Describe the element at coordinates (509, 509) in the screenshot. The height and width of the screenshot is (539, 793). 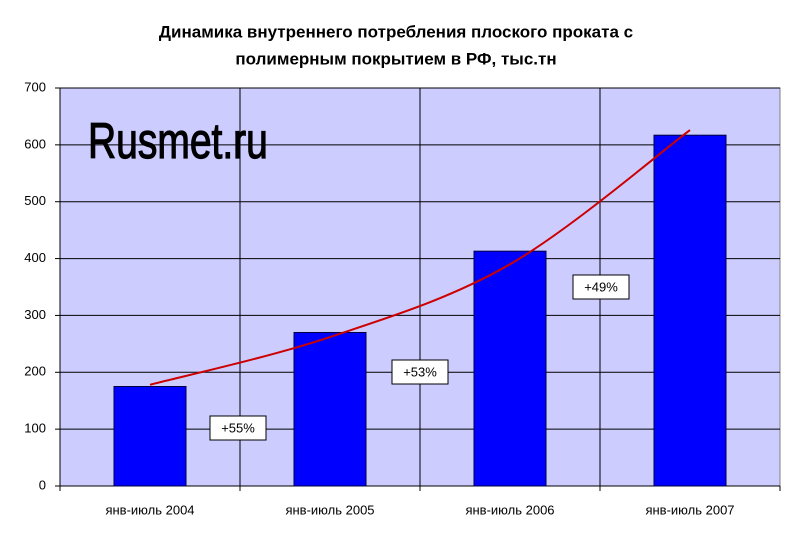
I see `x-tick-label: янв-июль 2006` at that location.